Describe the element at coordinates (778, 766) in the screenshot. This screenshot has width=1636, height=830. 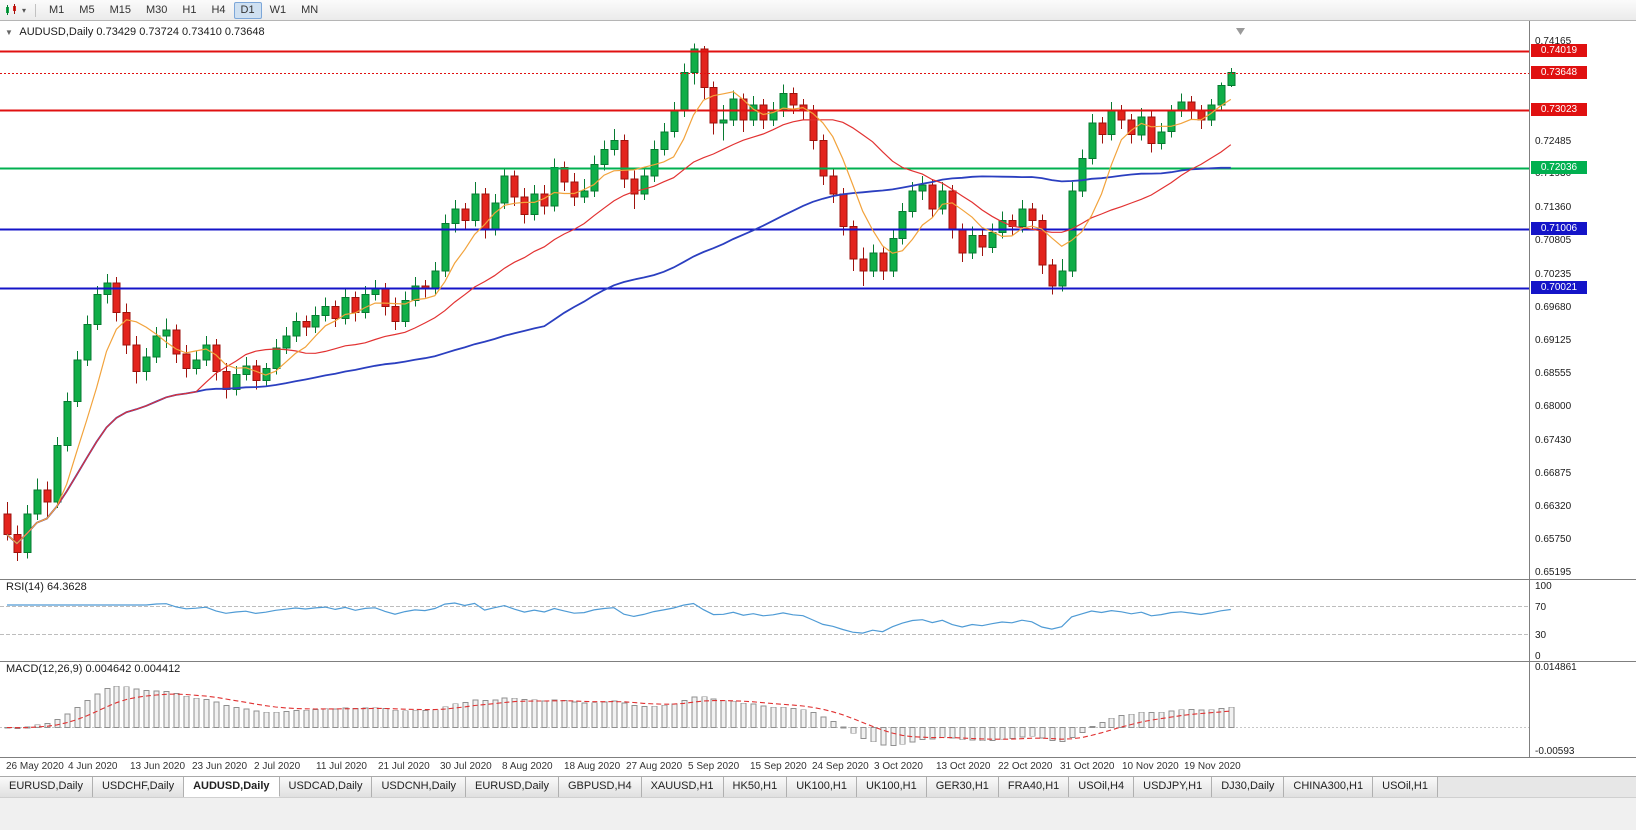
I see `date-label-12: 15 Sep 2020` at that location.